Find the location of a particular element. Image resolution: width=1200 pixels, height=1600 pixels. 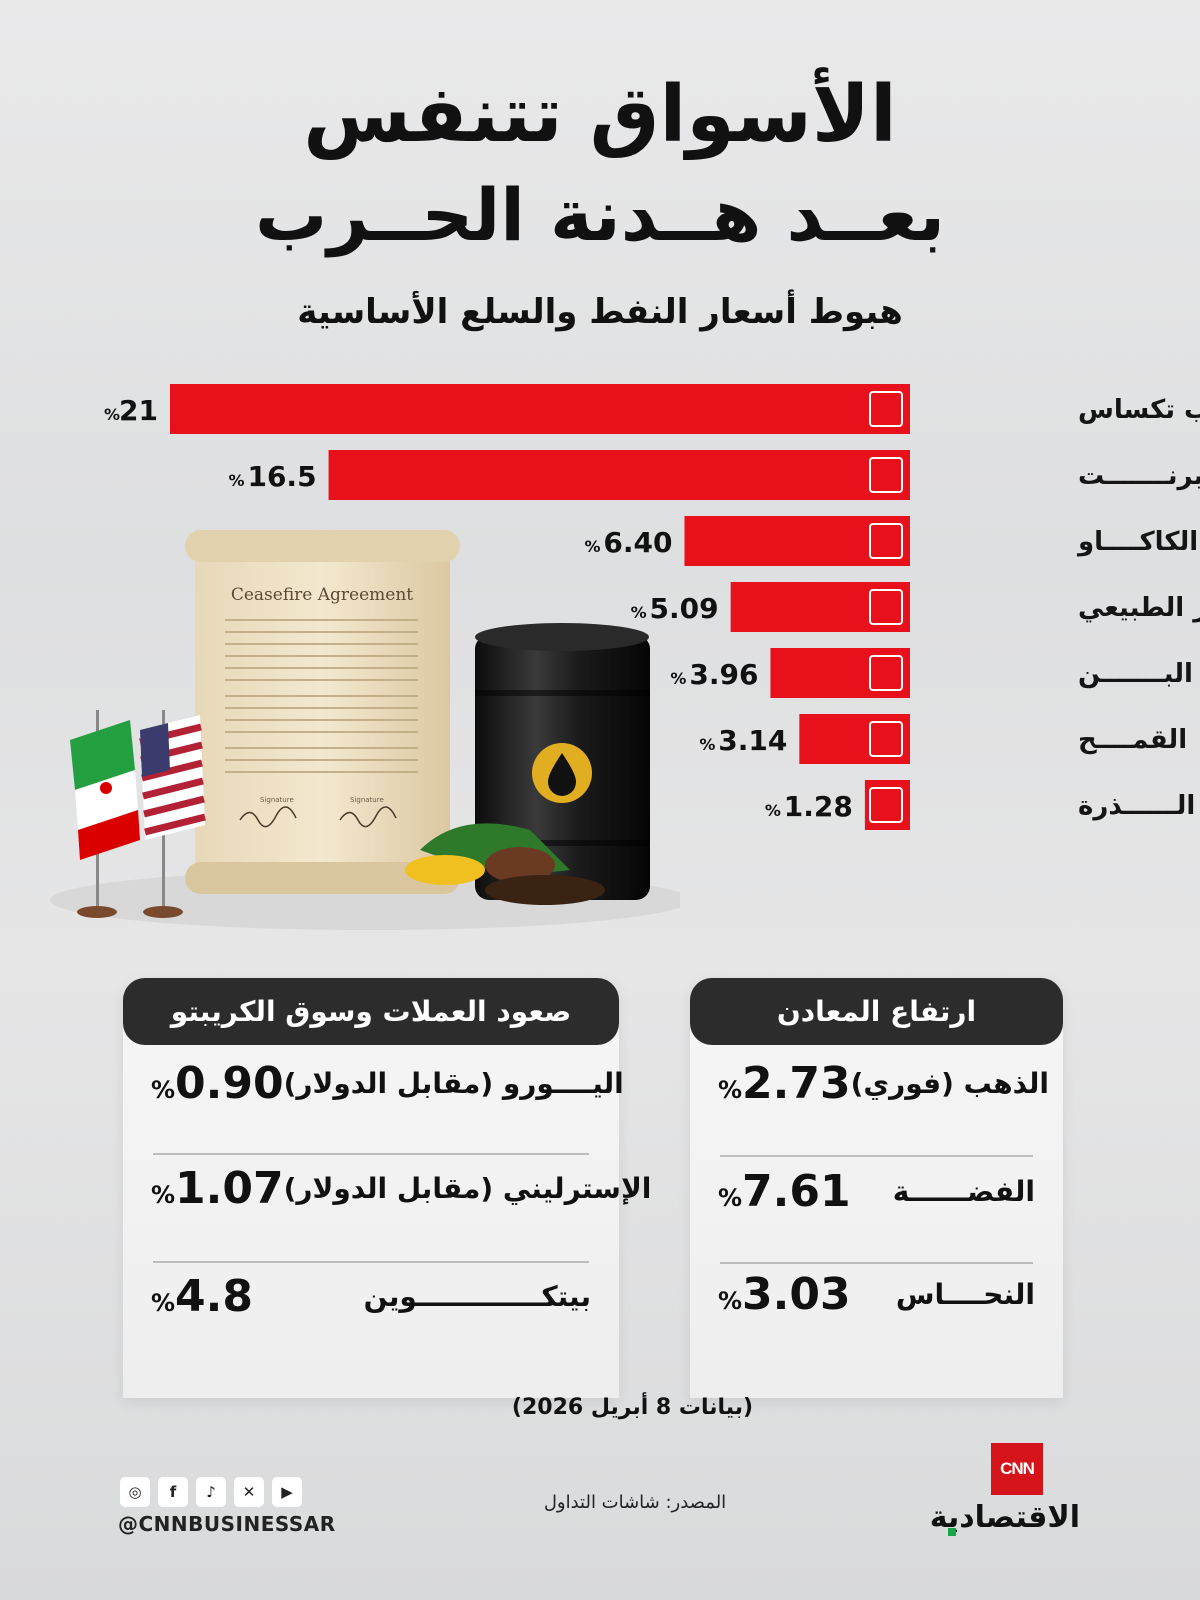

fx-row-bitcoin: %4.8 بيتكـــــــــــــوين is located at coordinates (371, 1296).